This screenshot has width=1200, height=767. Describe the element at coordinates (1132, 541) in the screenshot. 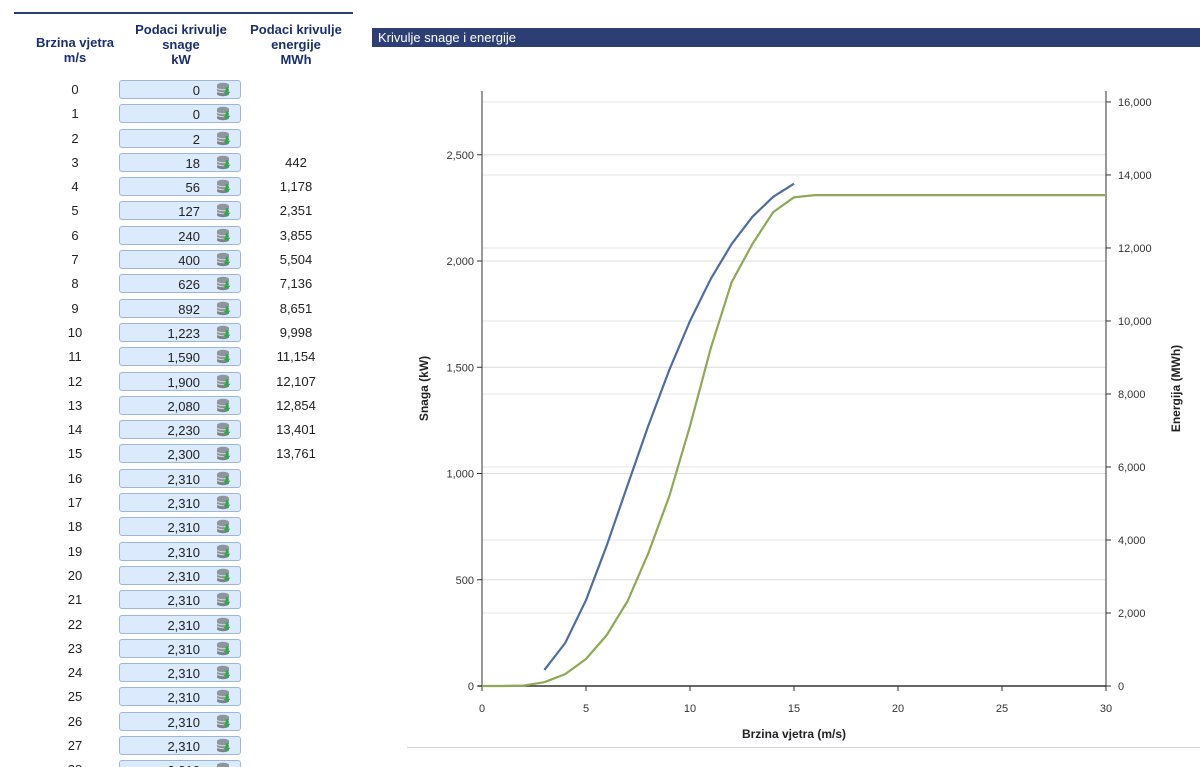

I see `y-tick-label-right: 4,000` at that location.